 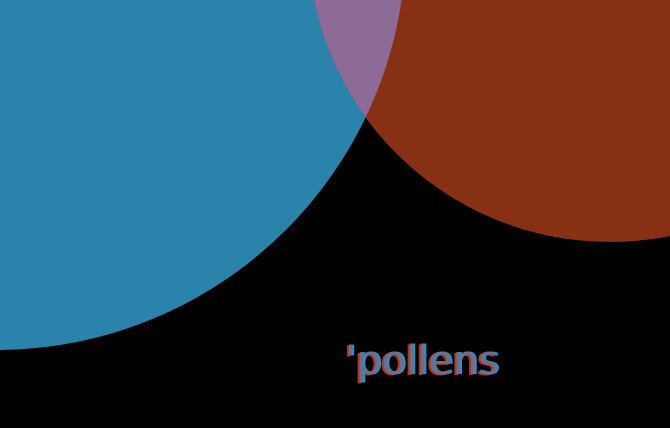 I want to click on pollens-blue-fringe: 'pollens, so click(x=424, y=361).